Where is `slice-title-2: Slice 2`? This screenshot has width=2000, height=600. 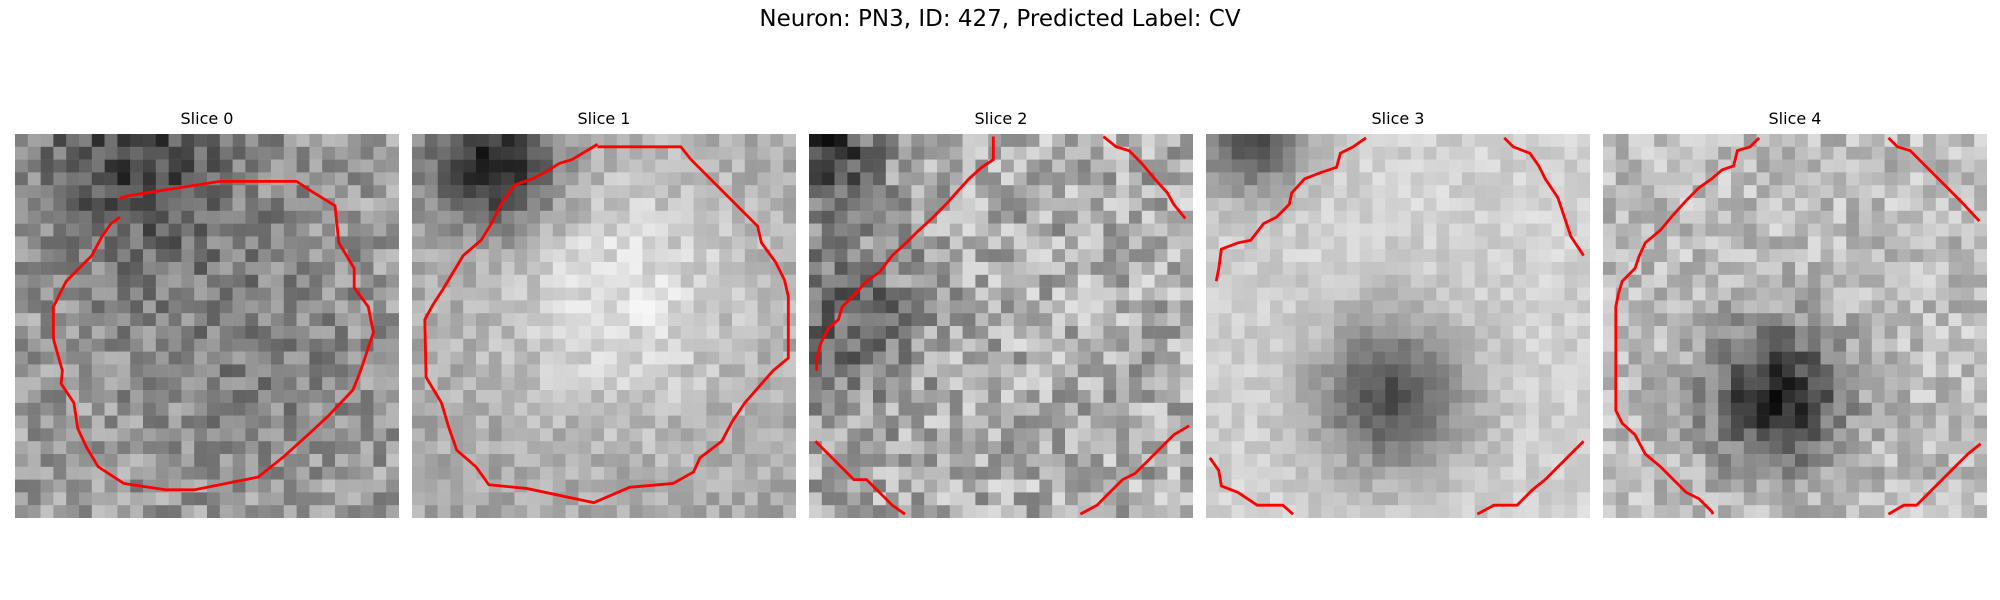 slice-title-2: Slice 2 is located at coordinates (1001, 118).